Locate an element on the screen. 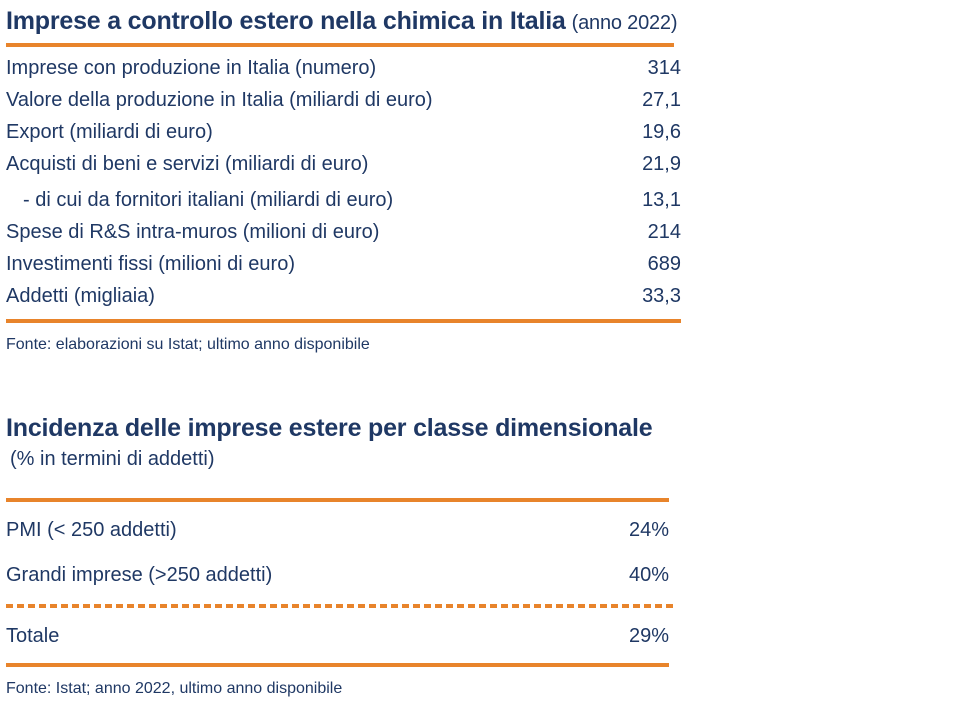  table1-top-rule is located at coordinates (340, 45).